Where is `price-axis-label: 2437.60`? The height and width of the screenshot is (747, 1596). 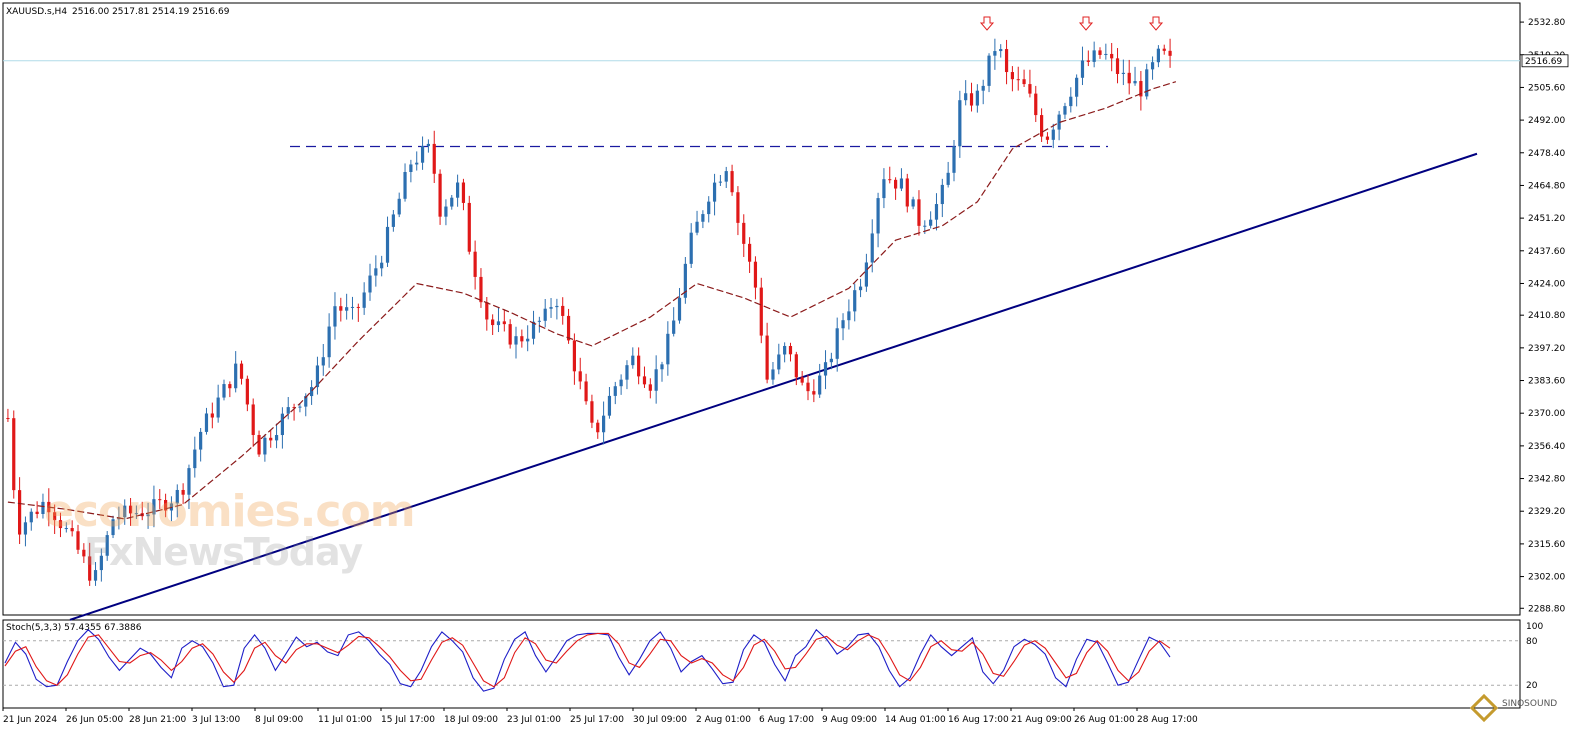 price-axis-label: 2437.60 is located at coordinates (1546, 252).